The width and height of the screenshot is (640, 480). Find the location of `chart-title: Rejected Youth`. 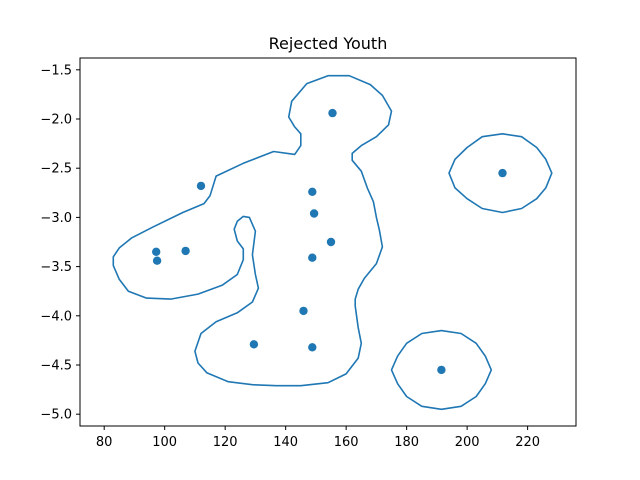

chart-title: Rejected Youth is located at coordinates (328, 43).